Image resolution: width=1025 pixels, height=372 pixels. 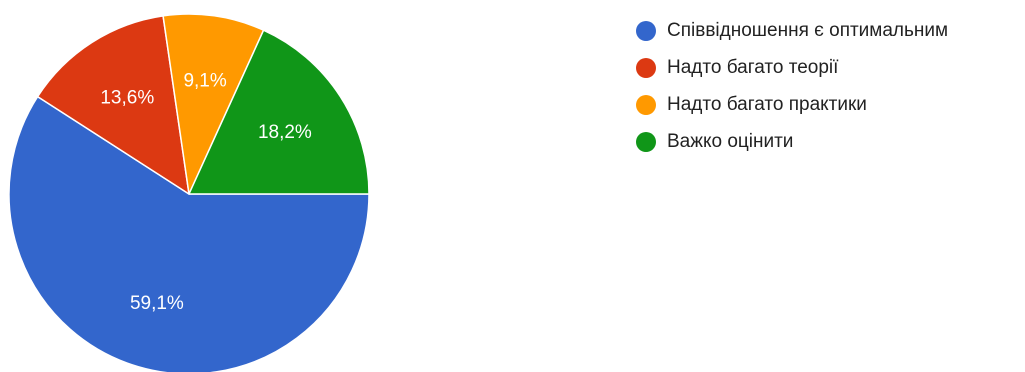 I want to click on legend-item-1: Співвідношення є оптимальним, so click(x=792, y=30).